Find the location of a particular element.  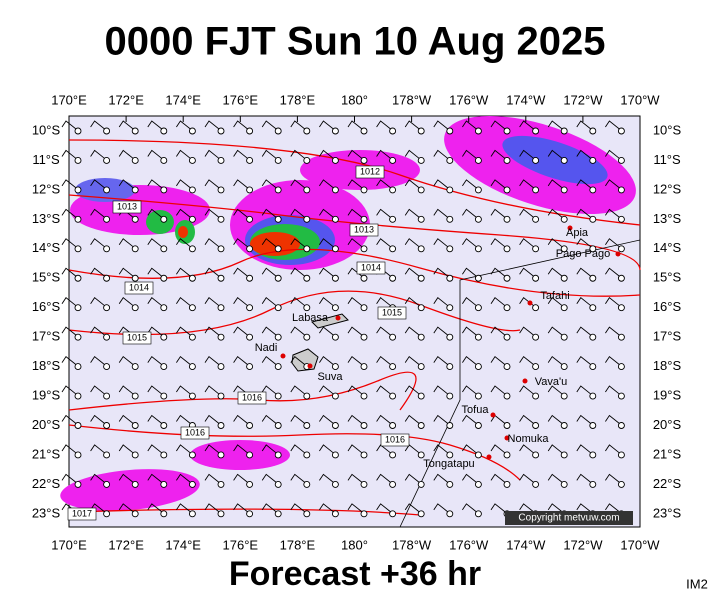

title: 0000 FJT Sun 10 Aug 2025 is located at coordinates (355, 42).